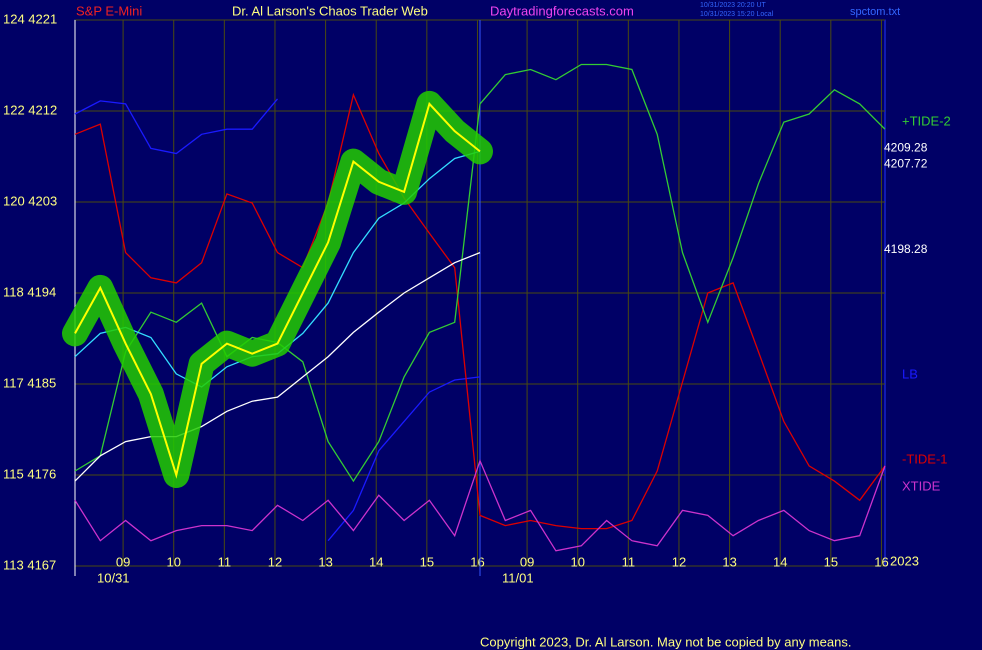 Image resolution: width=982 pixels, height=650 pixels. Describe the element at coordinates (109, 10) in the screenshot. I see `instrument: S&P E-Mini` at that location.